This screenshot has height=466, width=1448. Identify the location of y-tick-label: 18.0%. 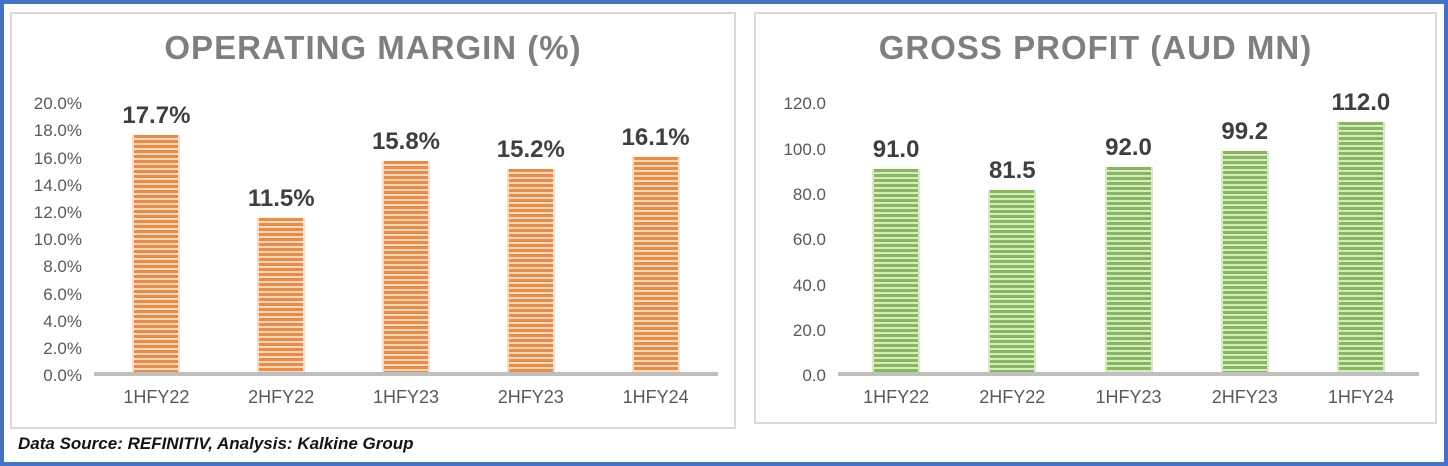
(57, 131).